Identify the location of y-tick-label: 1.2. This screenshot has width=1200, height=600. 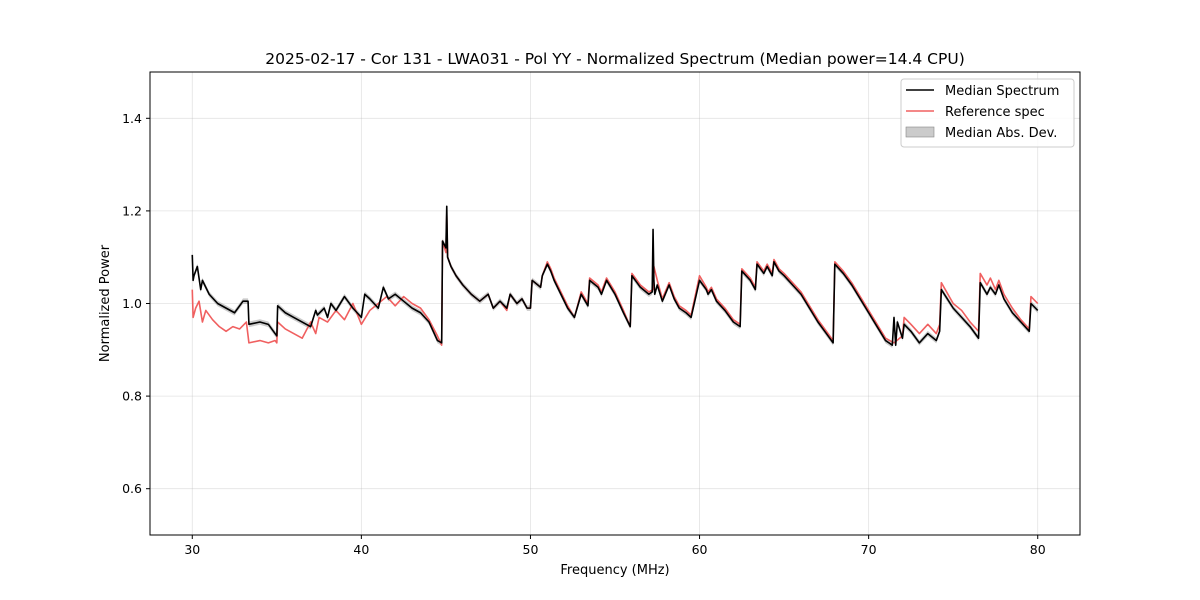
(132, 210).